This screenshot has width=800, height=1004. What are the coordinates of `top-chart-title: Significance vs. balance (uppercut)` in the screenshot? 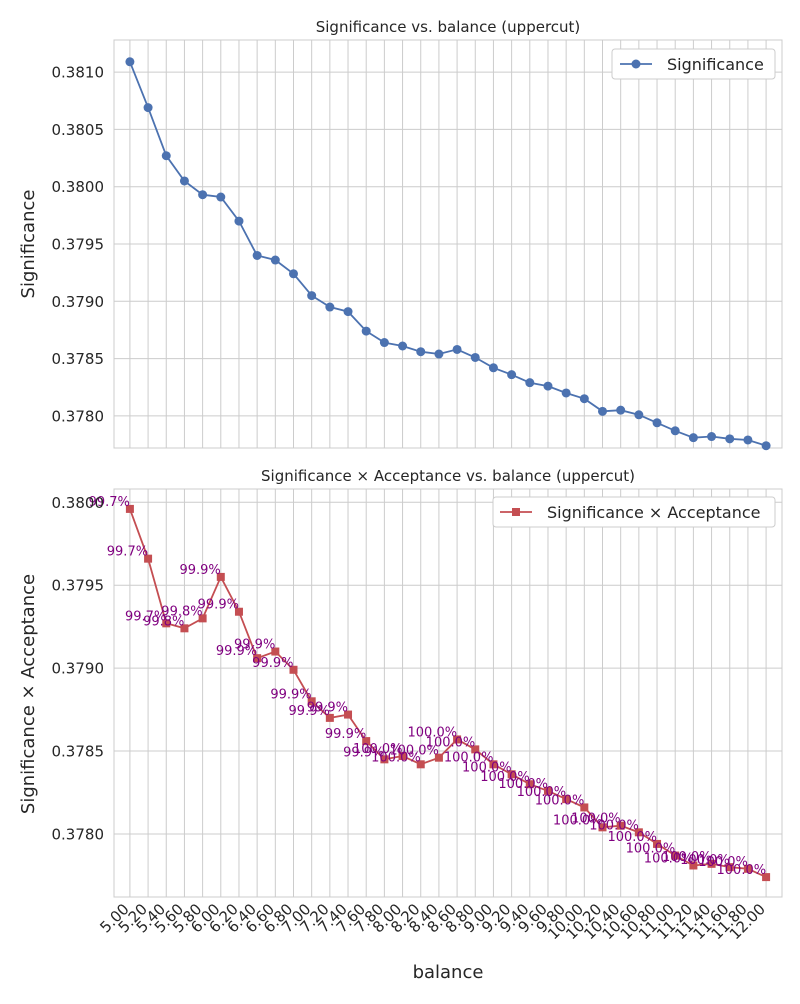 It's located at (448, 27).